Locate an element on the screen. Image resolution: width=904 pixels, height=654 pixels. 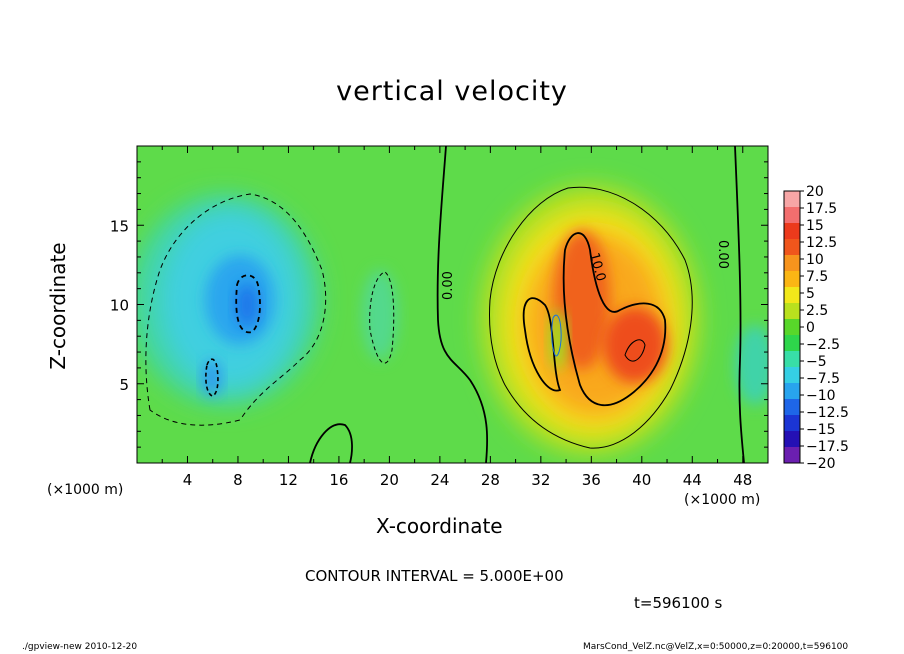
downdraft-small is located at coordinates (212, 378).